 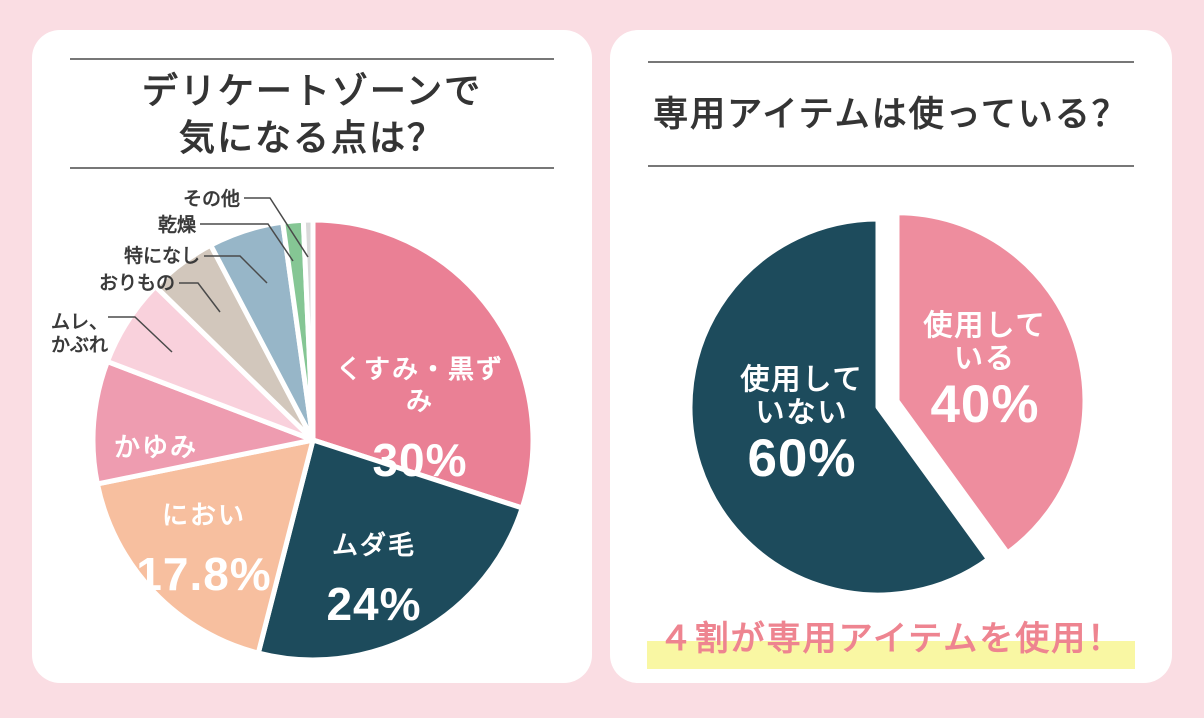 What do you see at coordinates (985, 404) in the screenshot?
I see `slice-value-using: 40%` at bounding box center [985, 404].